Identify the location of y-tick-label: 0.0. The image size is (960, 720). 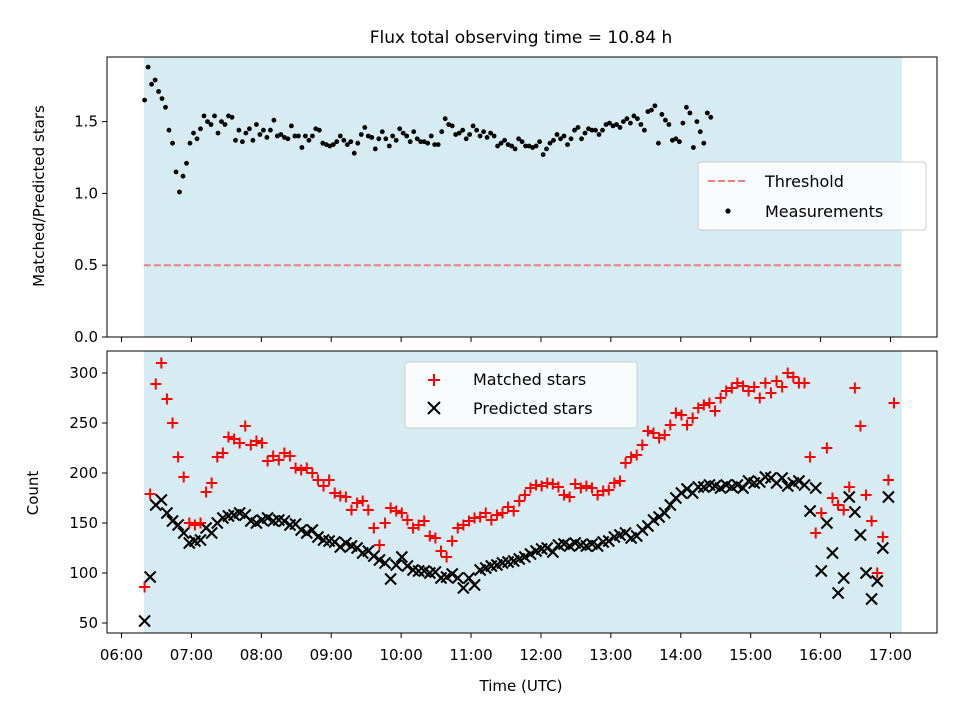
(86, 337).